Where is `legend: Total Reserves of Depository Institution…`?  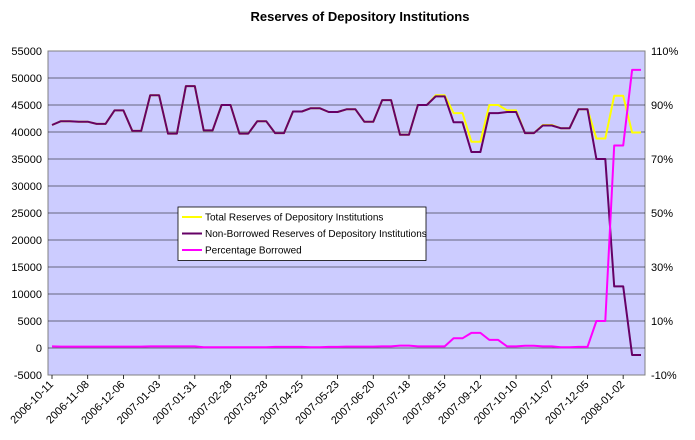
legend: Total Reserves of Depository Institution… is located at coordinates (302, 233).